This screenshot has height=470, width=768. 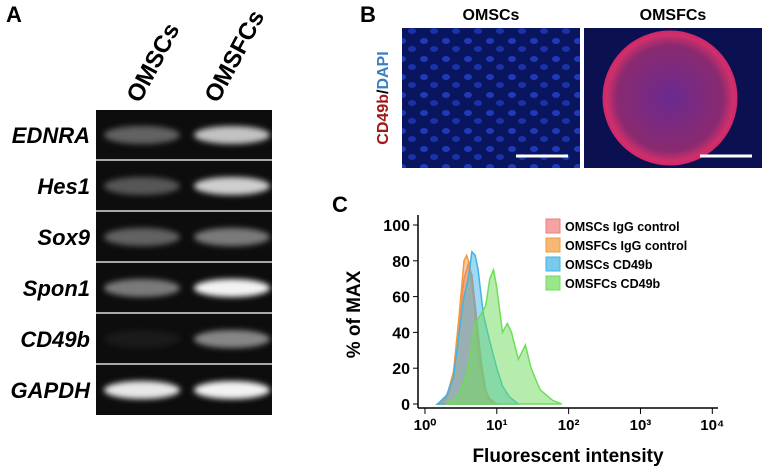 I want to click on stain-label: CD49b/DAPI, so click(x=383, y=97).